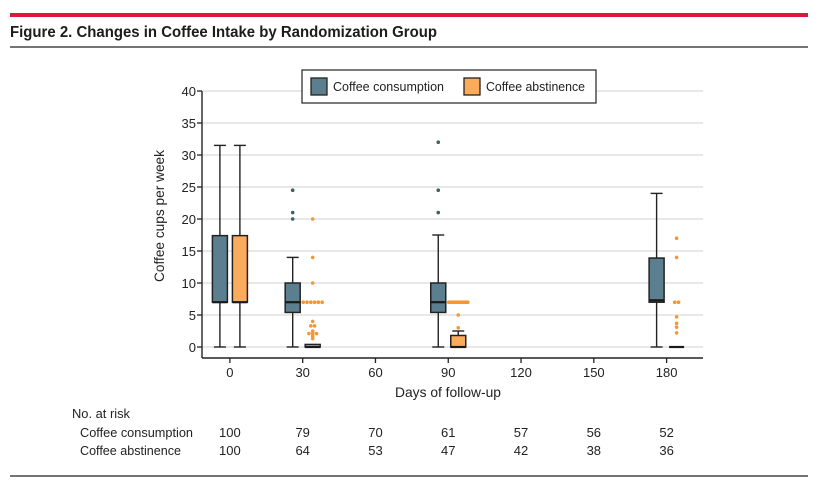 This screenshot has height=492, width=827. What do you see at coordinates (189, 123) in the screenshot?
I see `y-tick-label: 35` at bounding box center [189, 123].